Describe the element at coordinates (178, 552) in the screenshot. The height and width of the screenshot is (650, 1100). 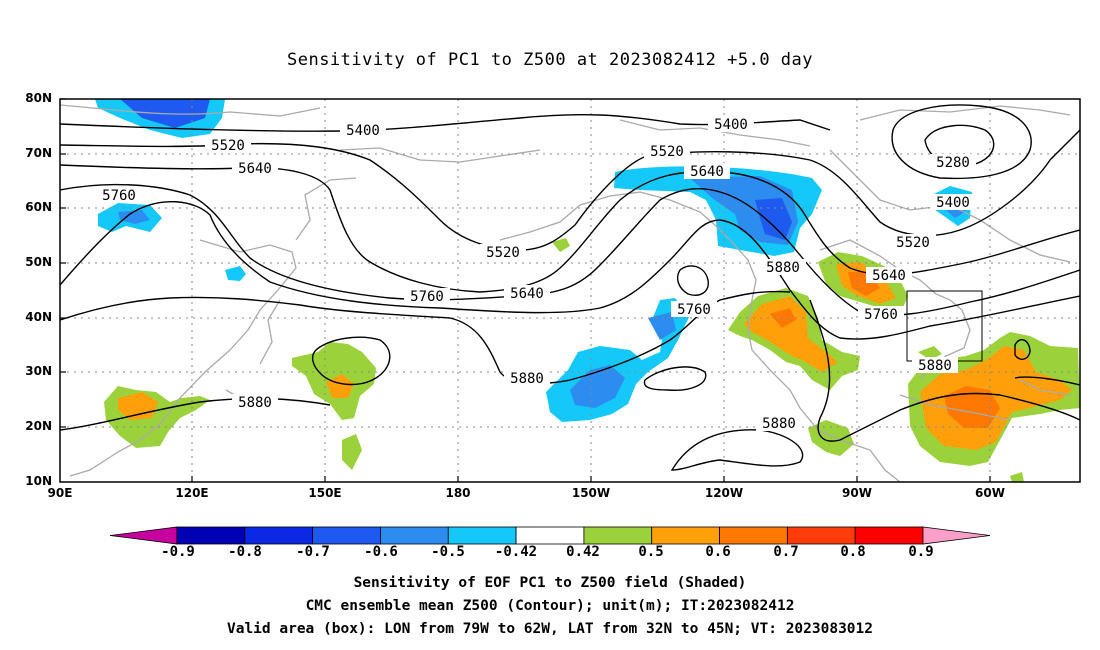
I see `colorbar-label: -0.9` at that location.